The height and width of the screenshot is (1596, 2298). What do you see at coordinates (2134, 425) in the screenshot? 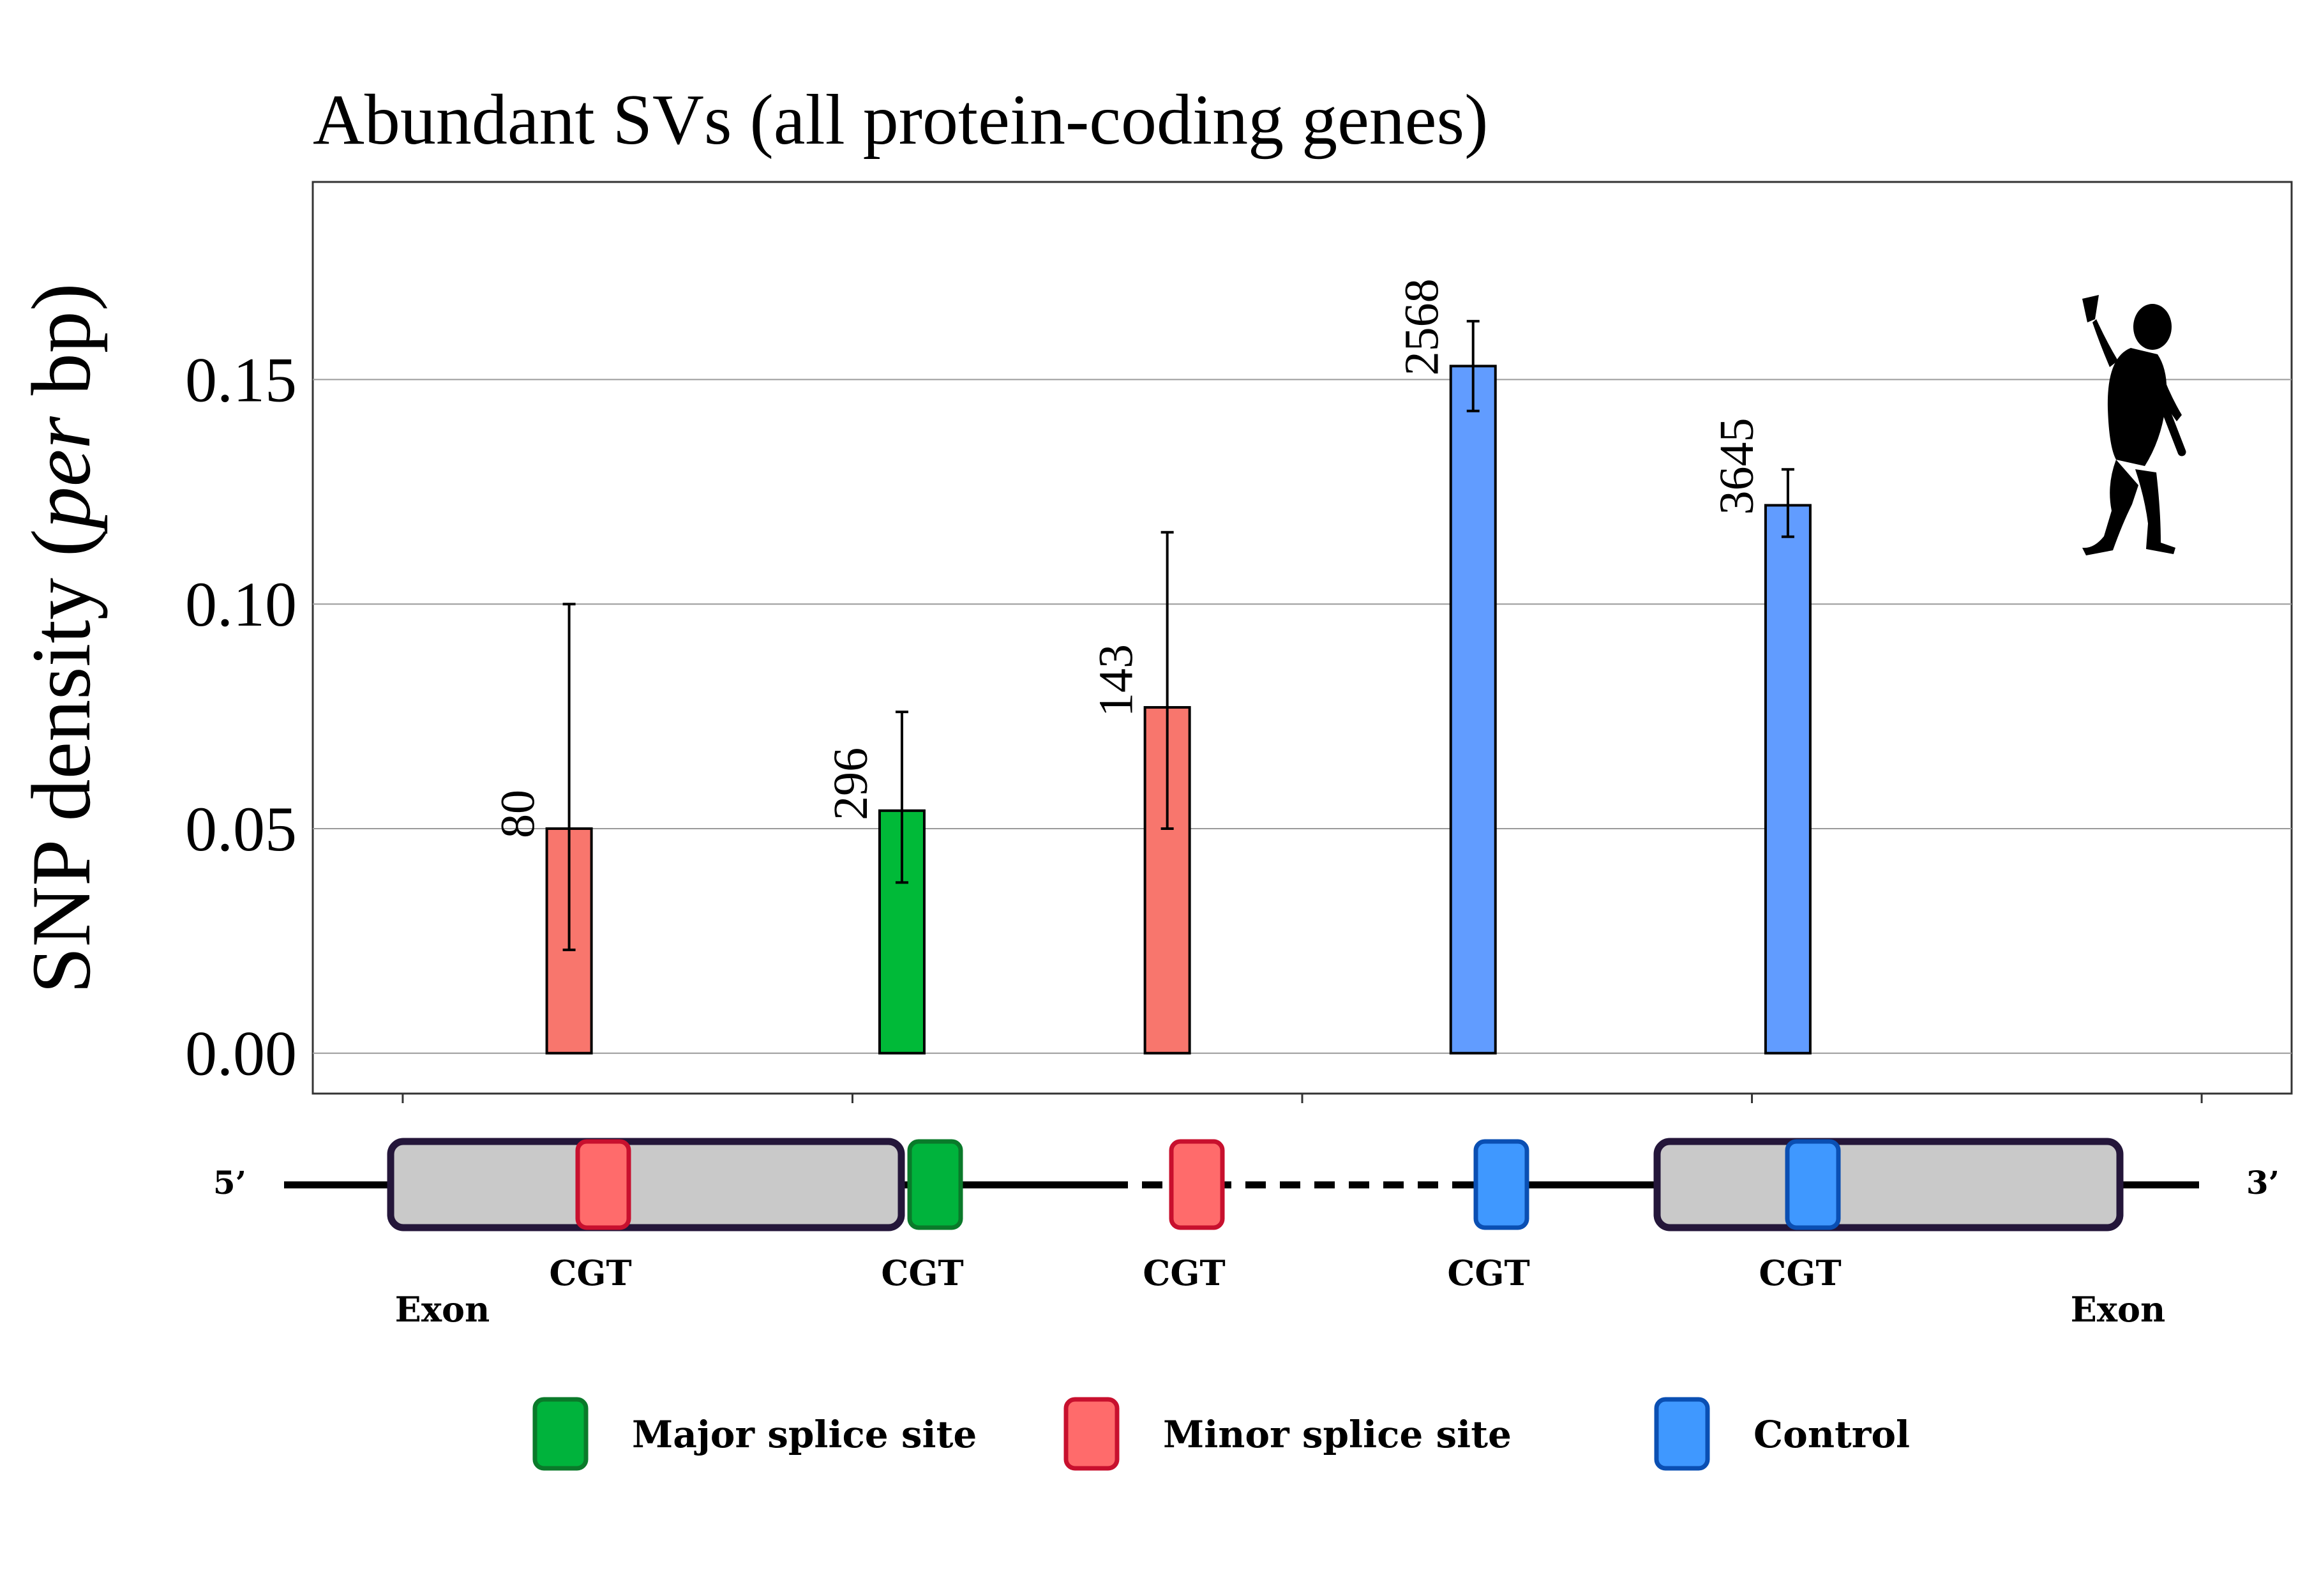
I see `human-silhouette-icon` at bounding box center [2134, 425].